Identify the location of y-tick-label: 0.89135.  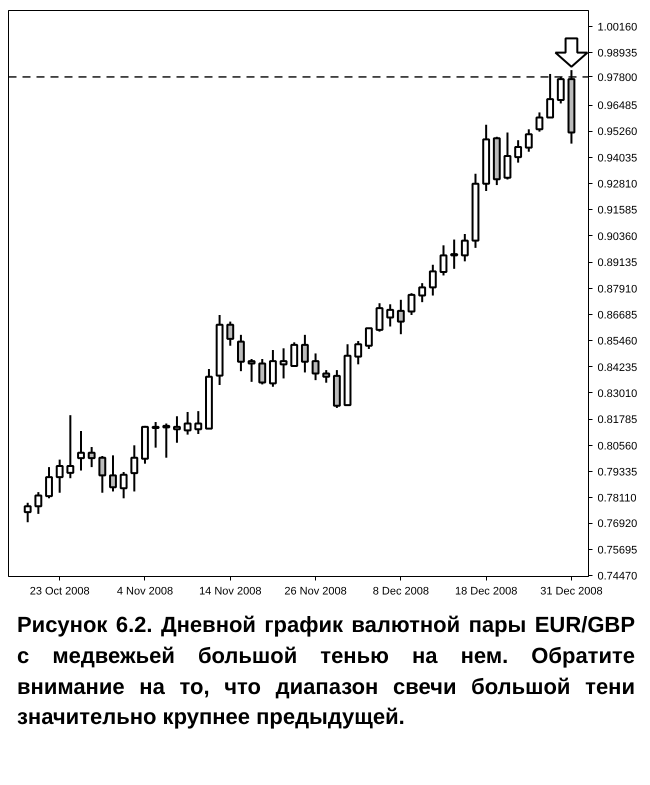
(618, 263).